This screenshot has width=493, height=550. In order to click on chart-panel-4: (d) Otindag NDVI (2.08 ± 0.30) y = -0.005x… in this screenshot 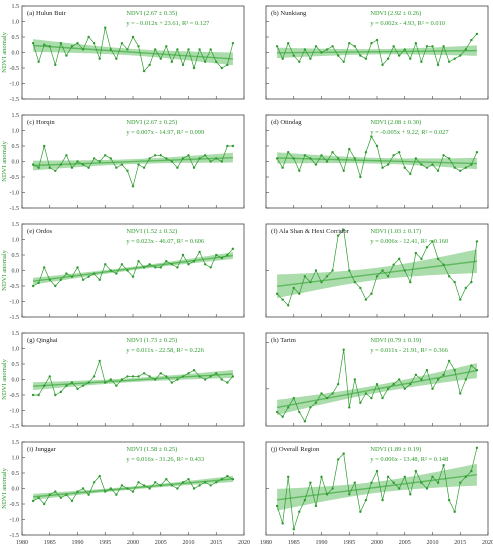, I will do `click(377, 161)`.